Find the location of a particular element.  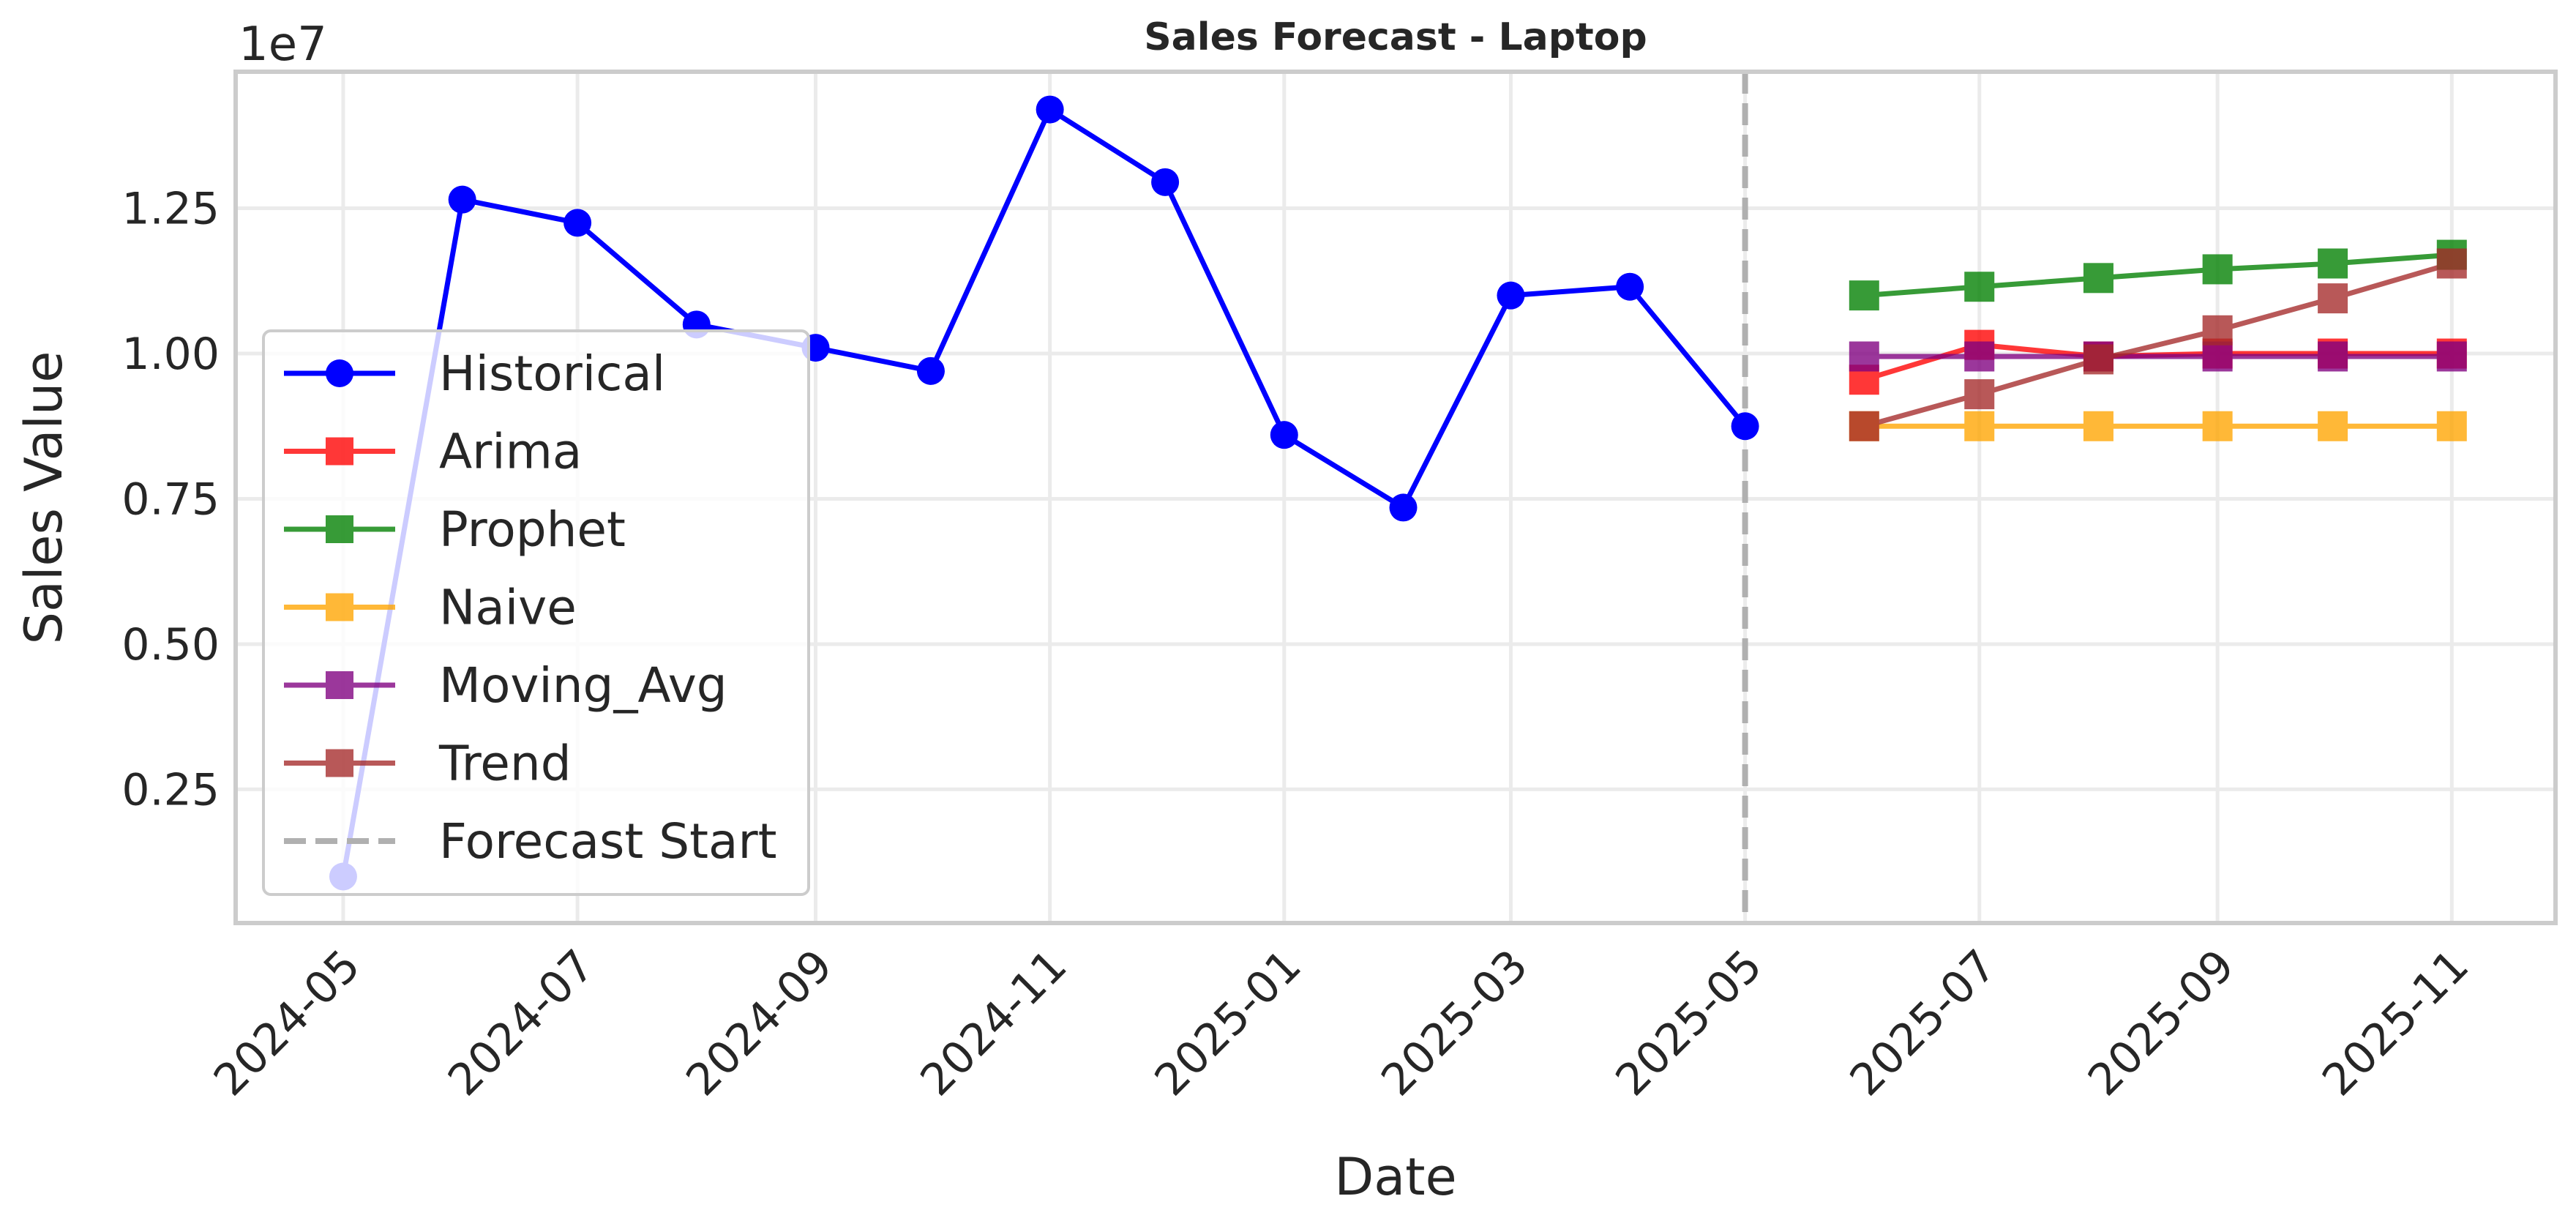

legend-item-trend is located at coordinates (339, 763).